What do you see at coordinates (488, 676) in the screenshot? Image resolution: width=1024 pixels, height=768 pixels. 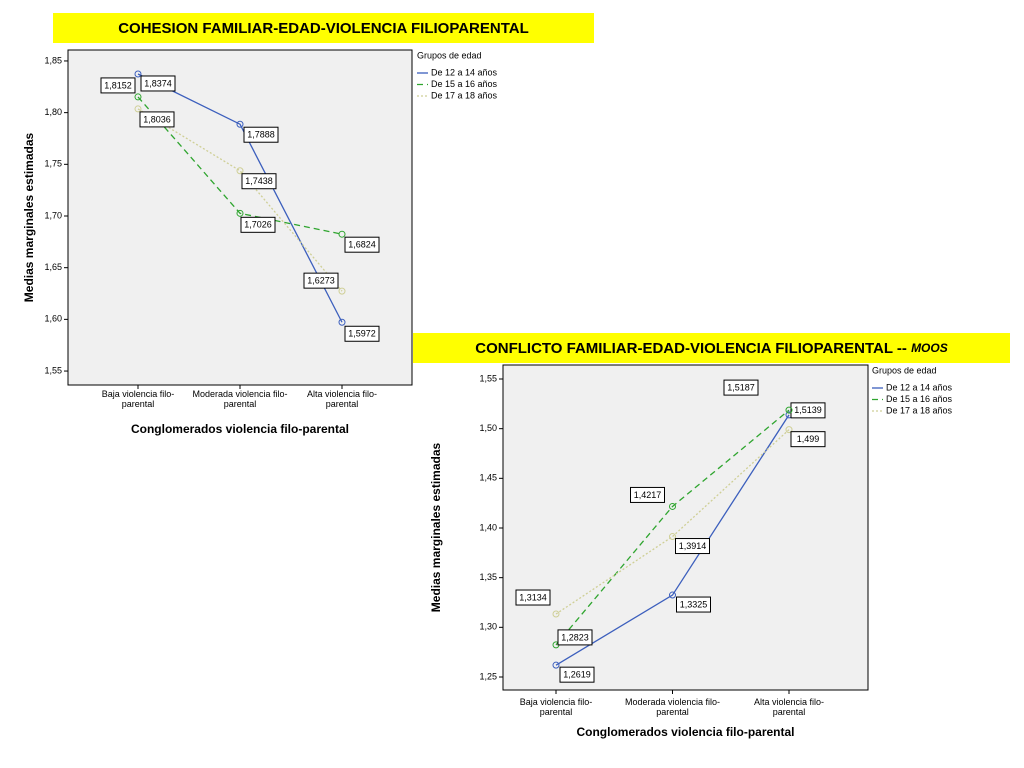 I see `y-tick-label: 1,25` at bounding box center [488, 676].